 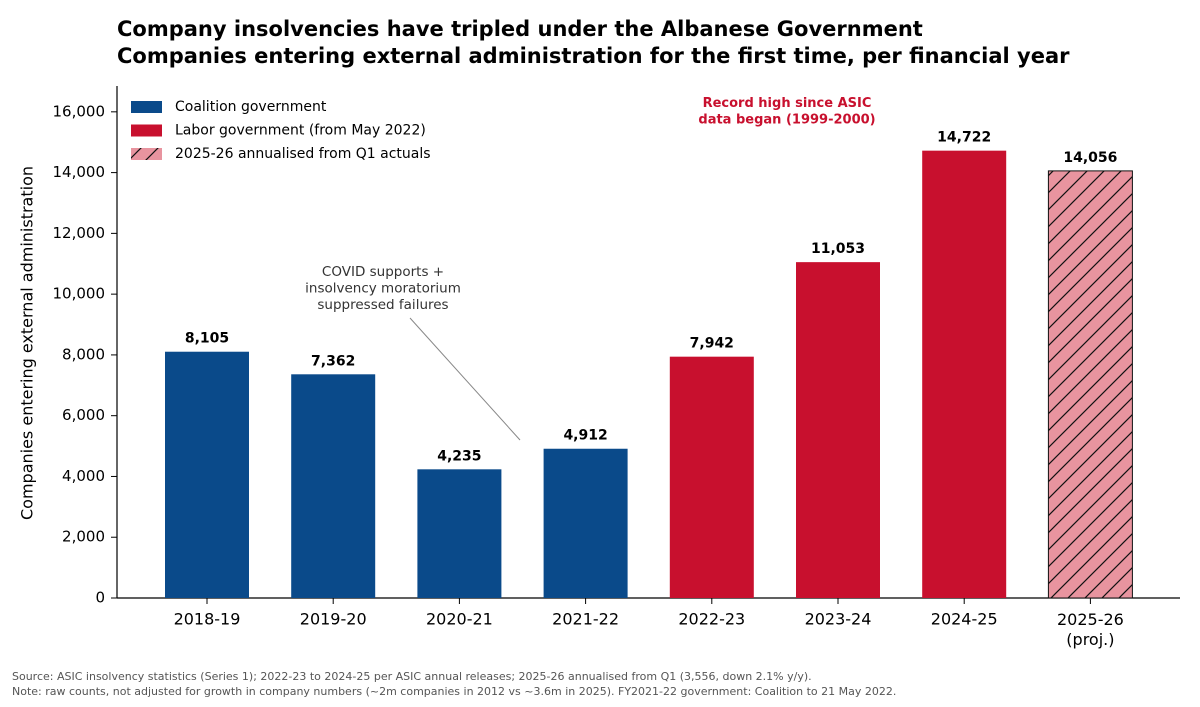 What do you see at coordinates (838, 619) in the screenshot?
I see `x-tick-label: 2023-24` at bounding box center [838, 619].